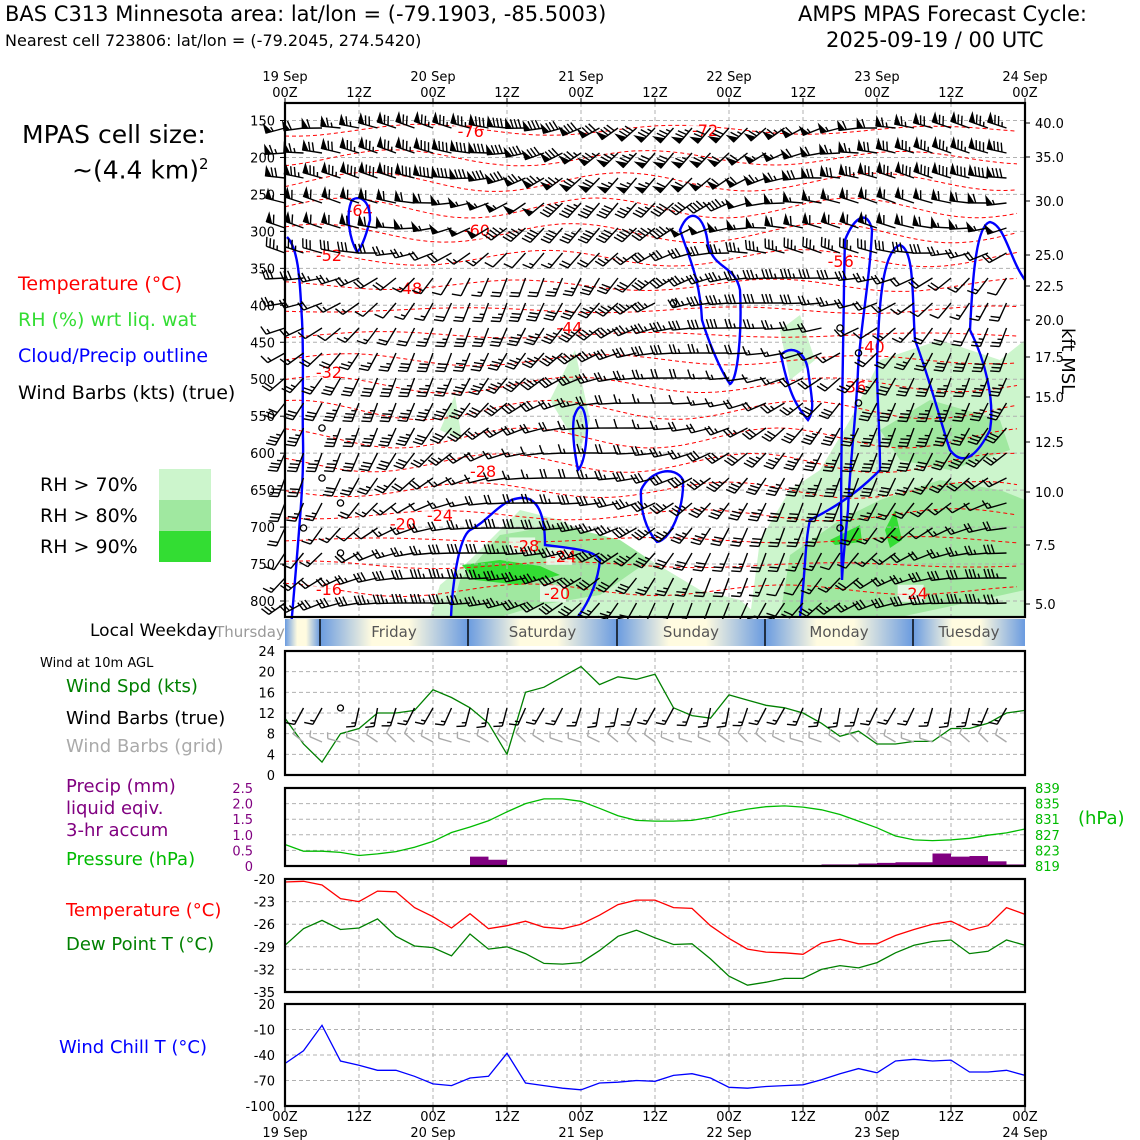  What do you see at coordinates (242, 851) in the screenshot?
I see `precip-tick-label: 0.5` at bounding box center [242, 851].